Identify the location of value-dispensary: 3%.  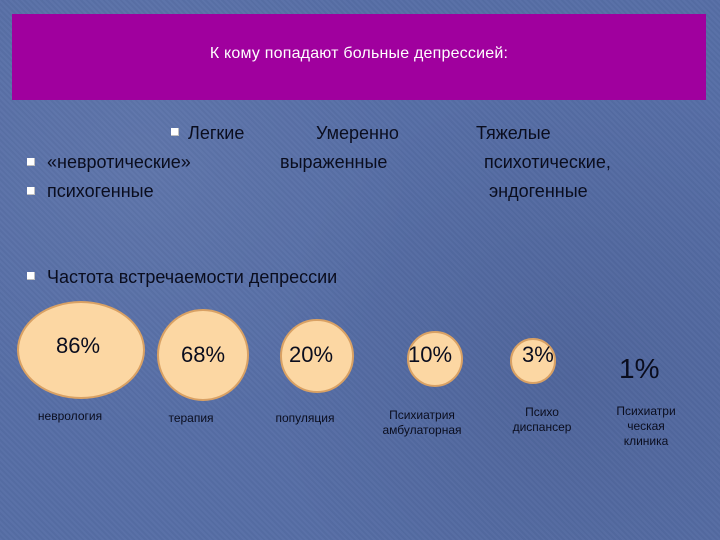
(538, 354).